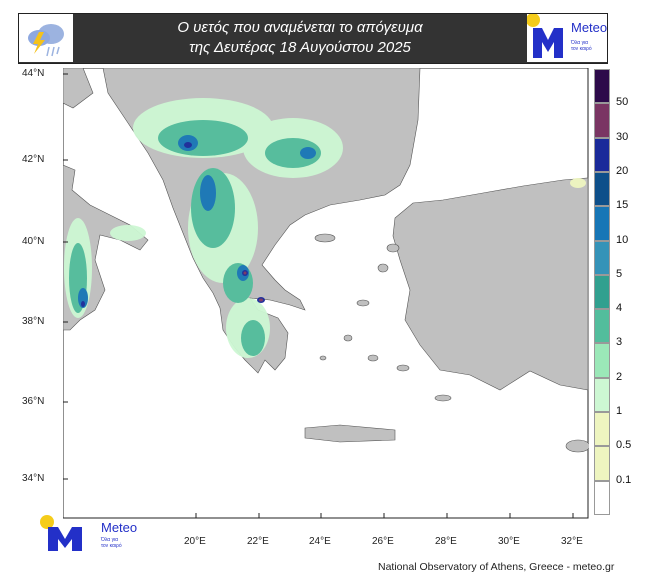  I want to click on title-line-1: Ο υετός που αναμένεται το απόγευμα, so click(300, 27).